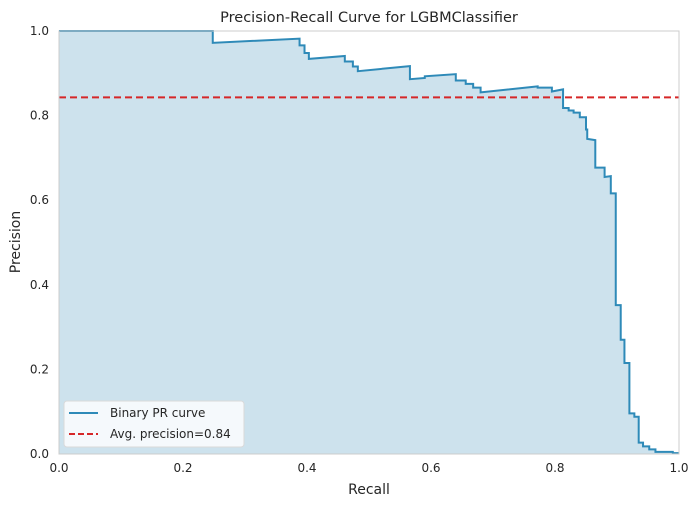 The height and width of the screenshot is (505, 698). Describe the element at coordinates (39, 454) in the screenshot. I see `y-tick-label: 0.0` at that location.